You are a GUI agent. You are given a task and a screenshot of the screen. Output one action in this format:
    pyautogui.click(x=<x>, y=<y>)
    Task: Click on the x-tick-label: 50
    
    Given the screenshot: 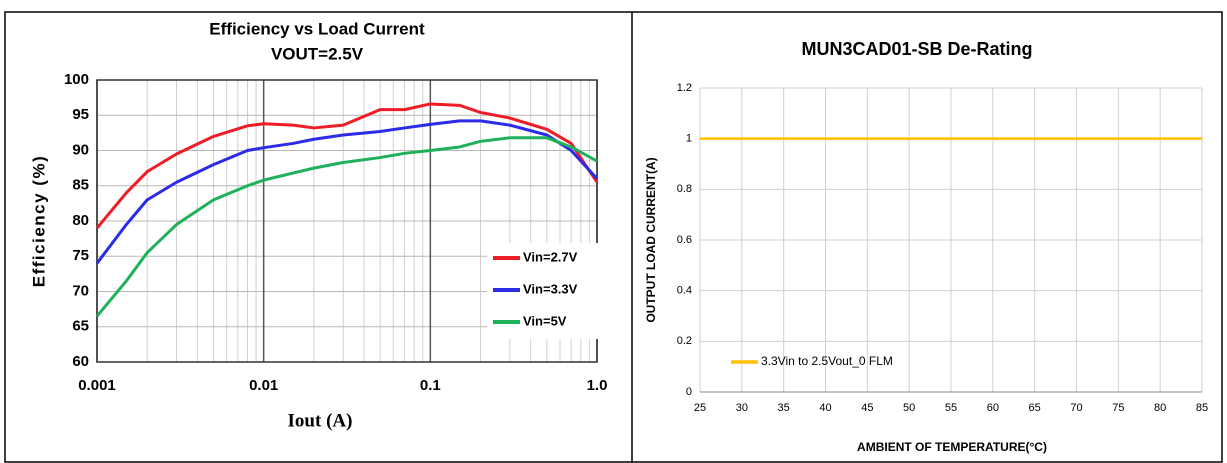 What is the action you would take?
    pyautogui.click(x=909, y=408)
    